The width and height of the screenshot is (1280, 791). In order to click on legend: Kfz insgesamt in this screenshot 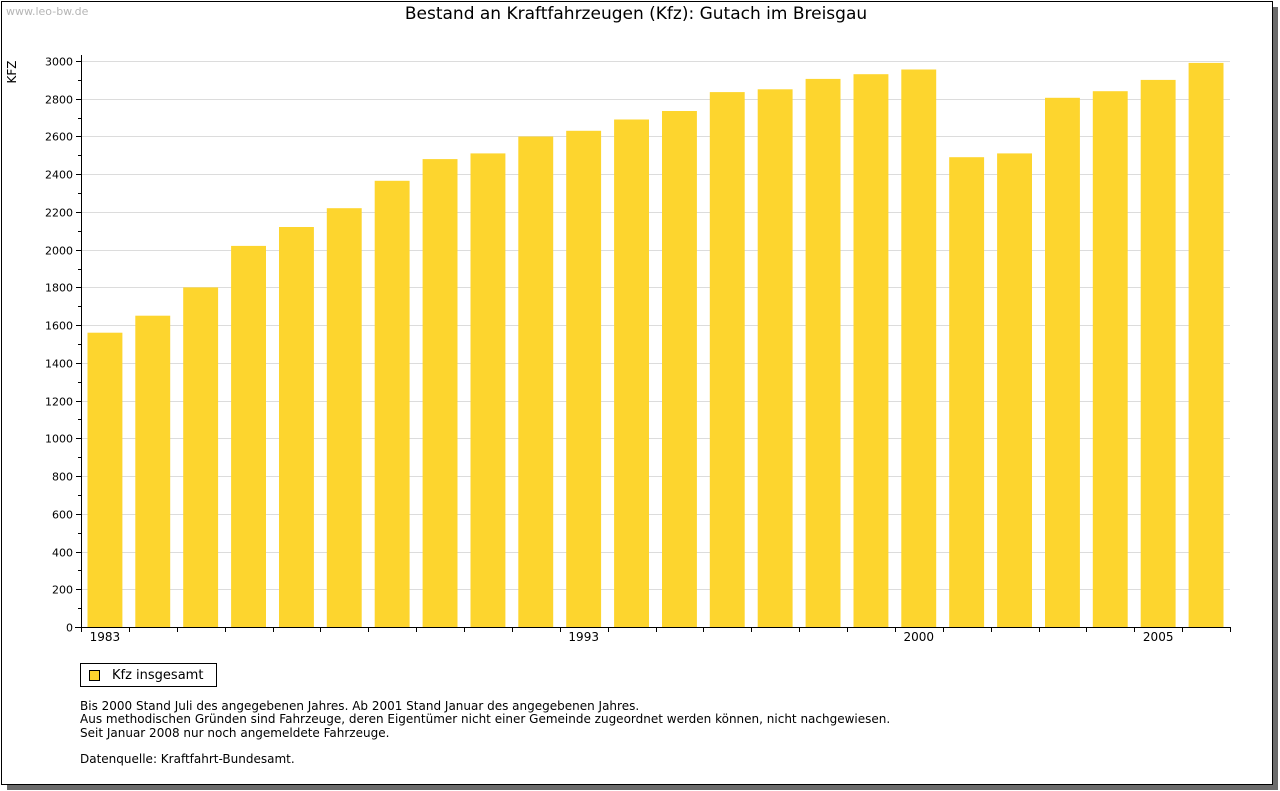, I will do `click(148, 675)`.